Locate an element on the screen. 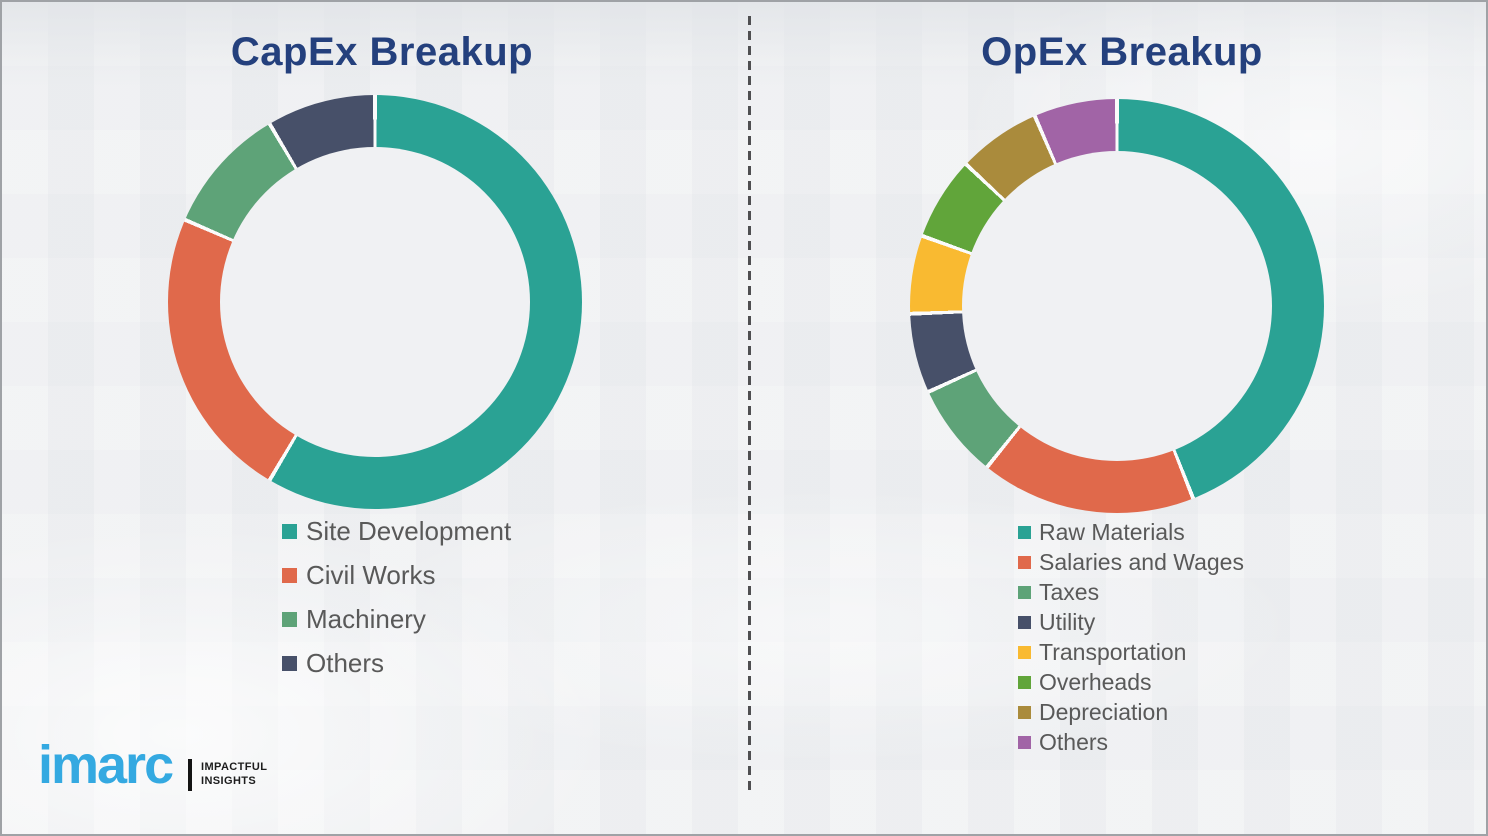 The width and height of the screenshot is (1488, 836). legend-label: Depreciation is located at coordinates (1104, 711).